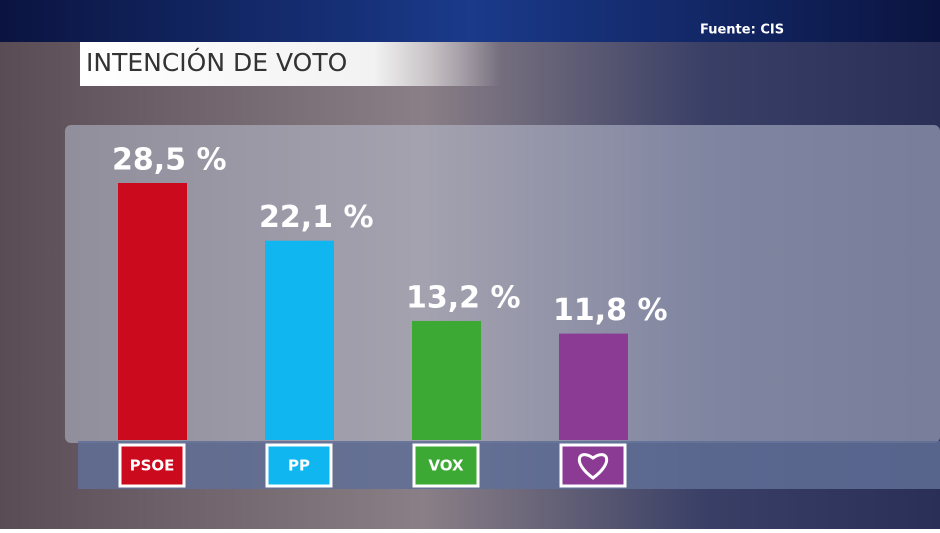  Describe the element at coordinates (470, 21) in the screenshot. I see `top-band` at that location.